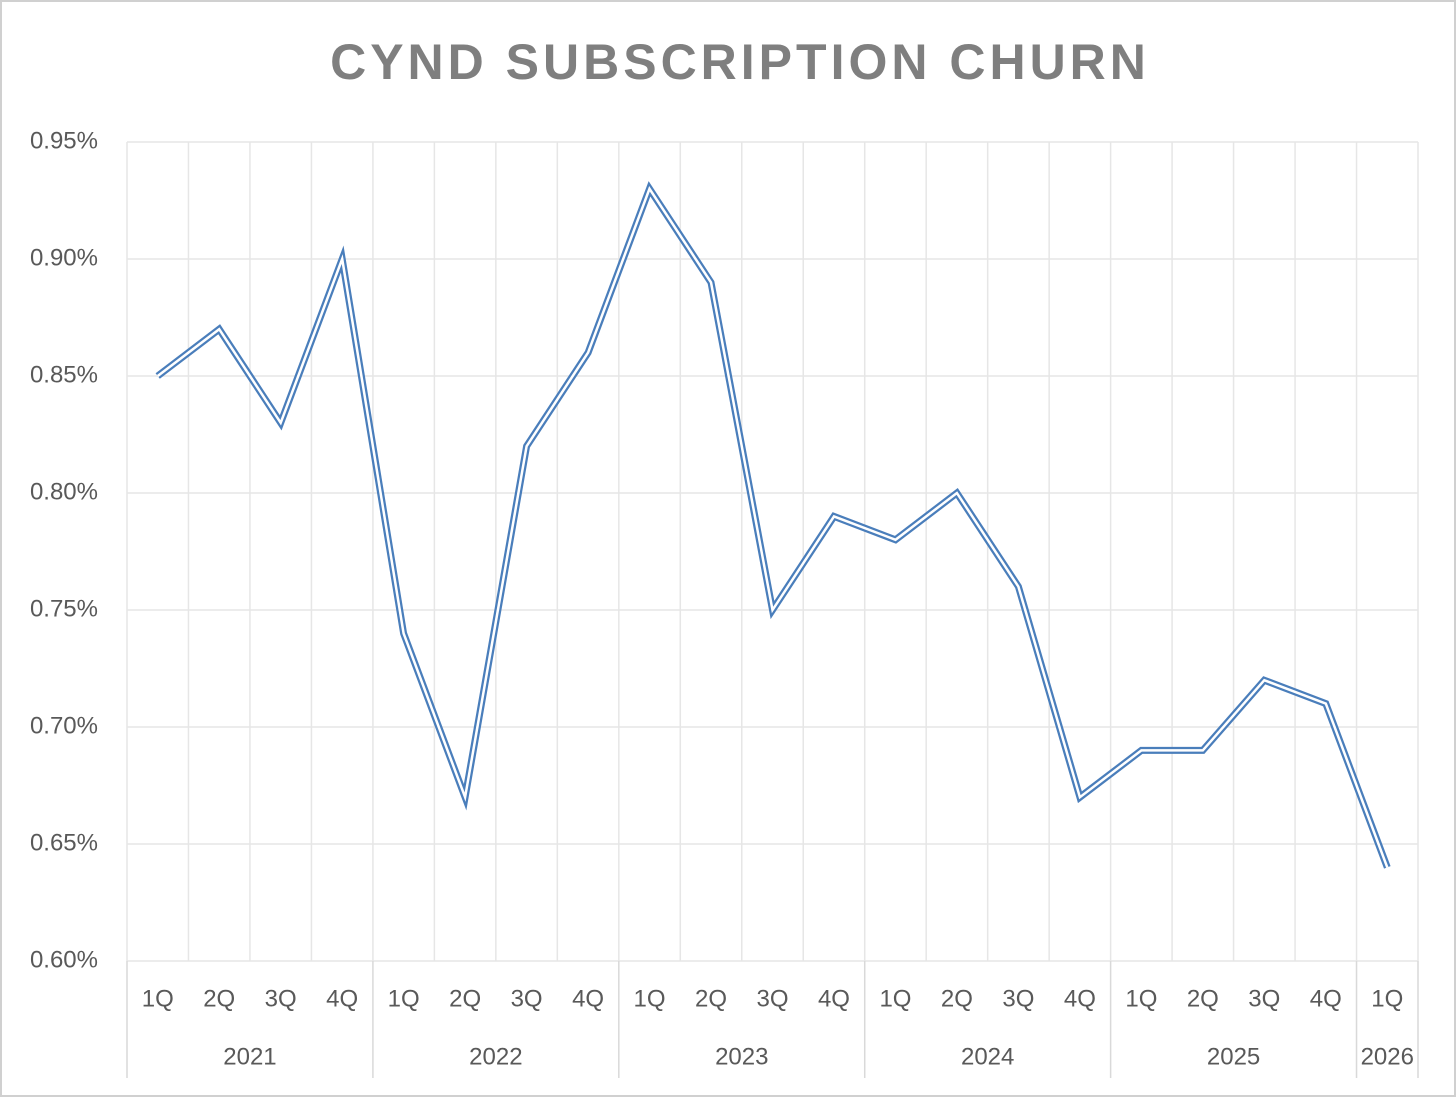 The image size is (1456, 1097). I want to click on y-tick-label: 0.65%, so click(64, 842).